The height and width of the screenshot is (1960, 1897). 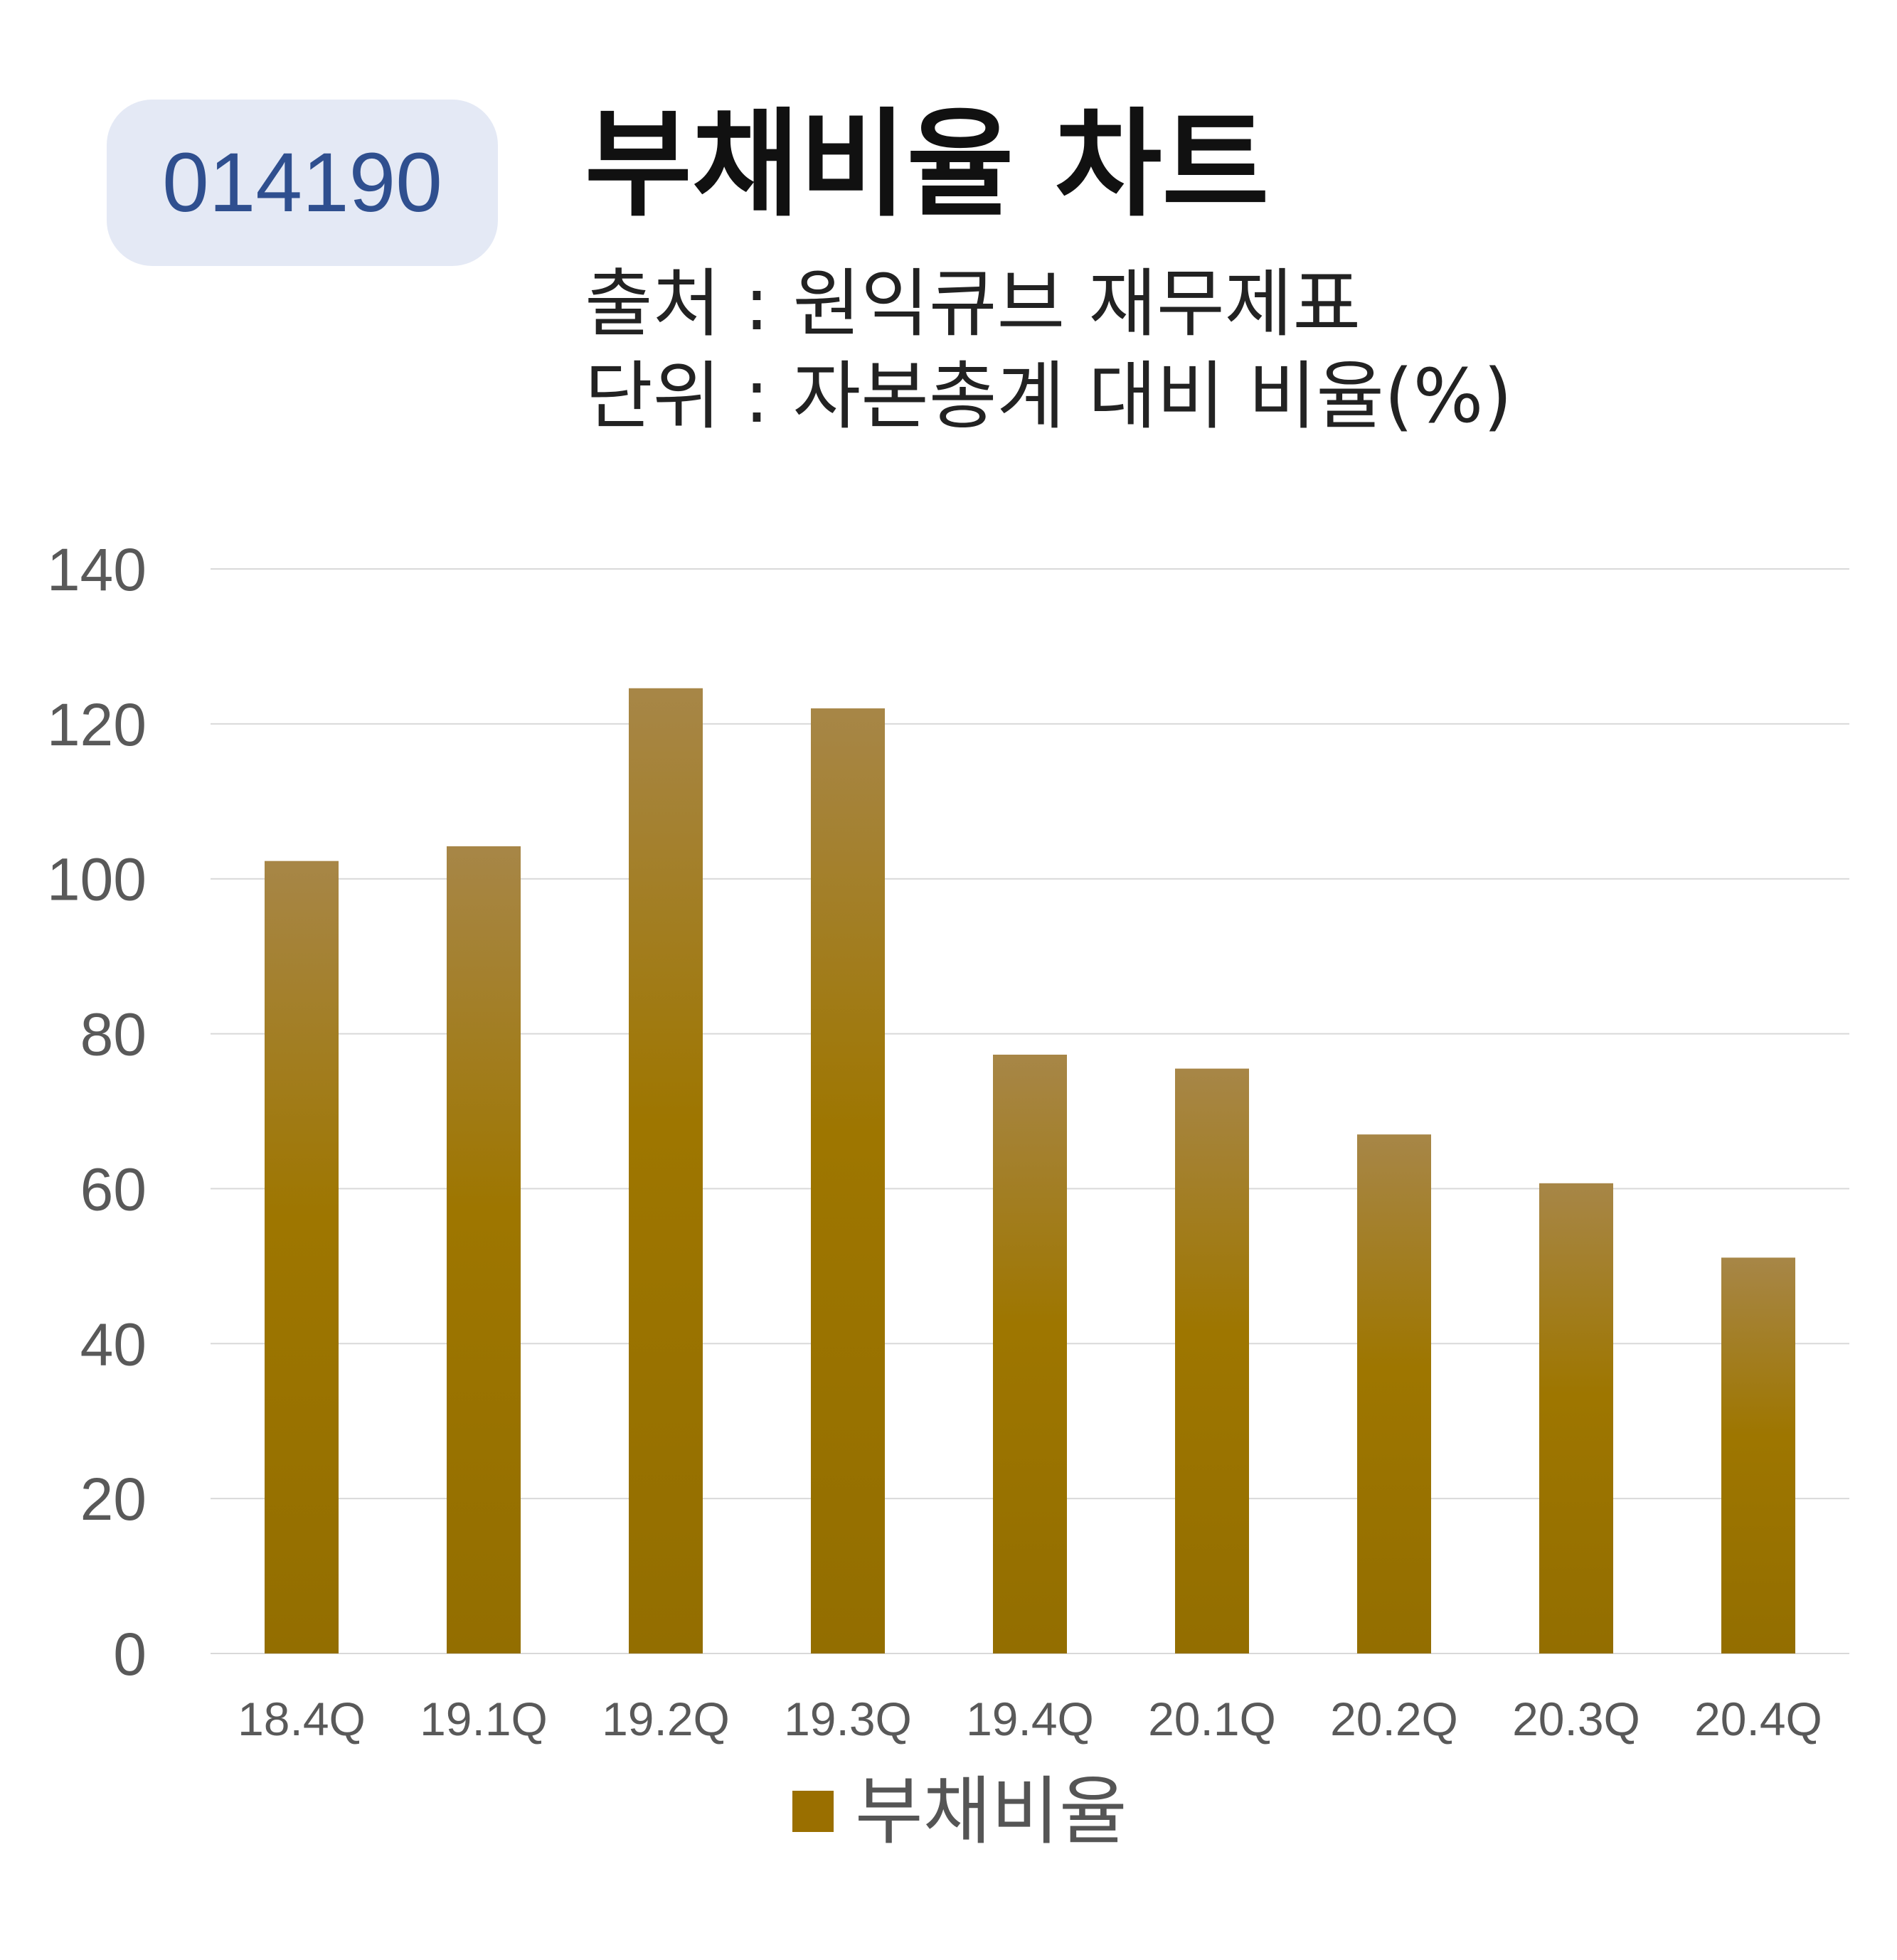 I want to click on y-tick-label: 60, so click(x=113, y=1189).